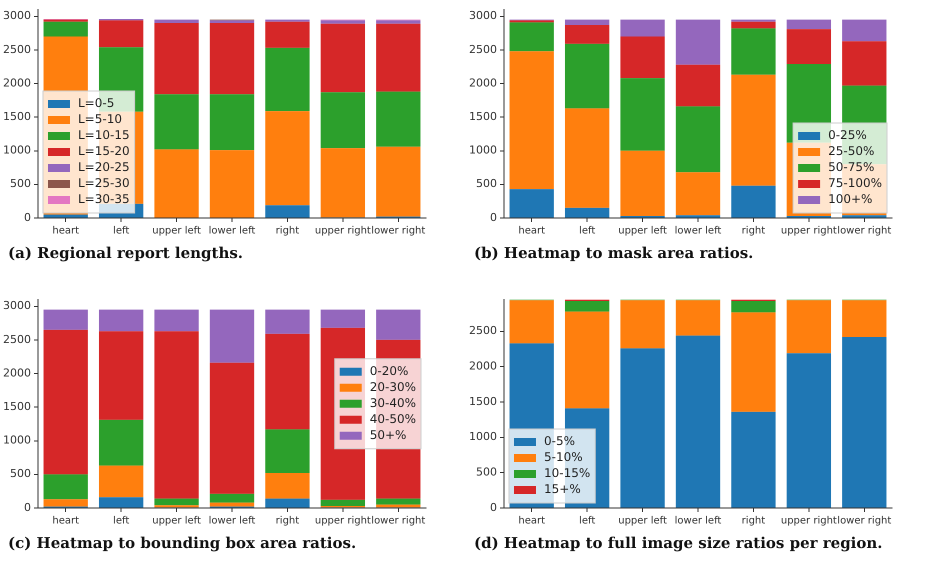  I want to click on legend-label: 5-10%, so click(563, 457).